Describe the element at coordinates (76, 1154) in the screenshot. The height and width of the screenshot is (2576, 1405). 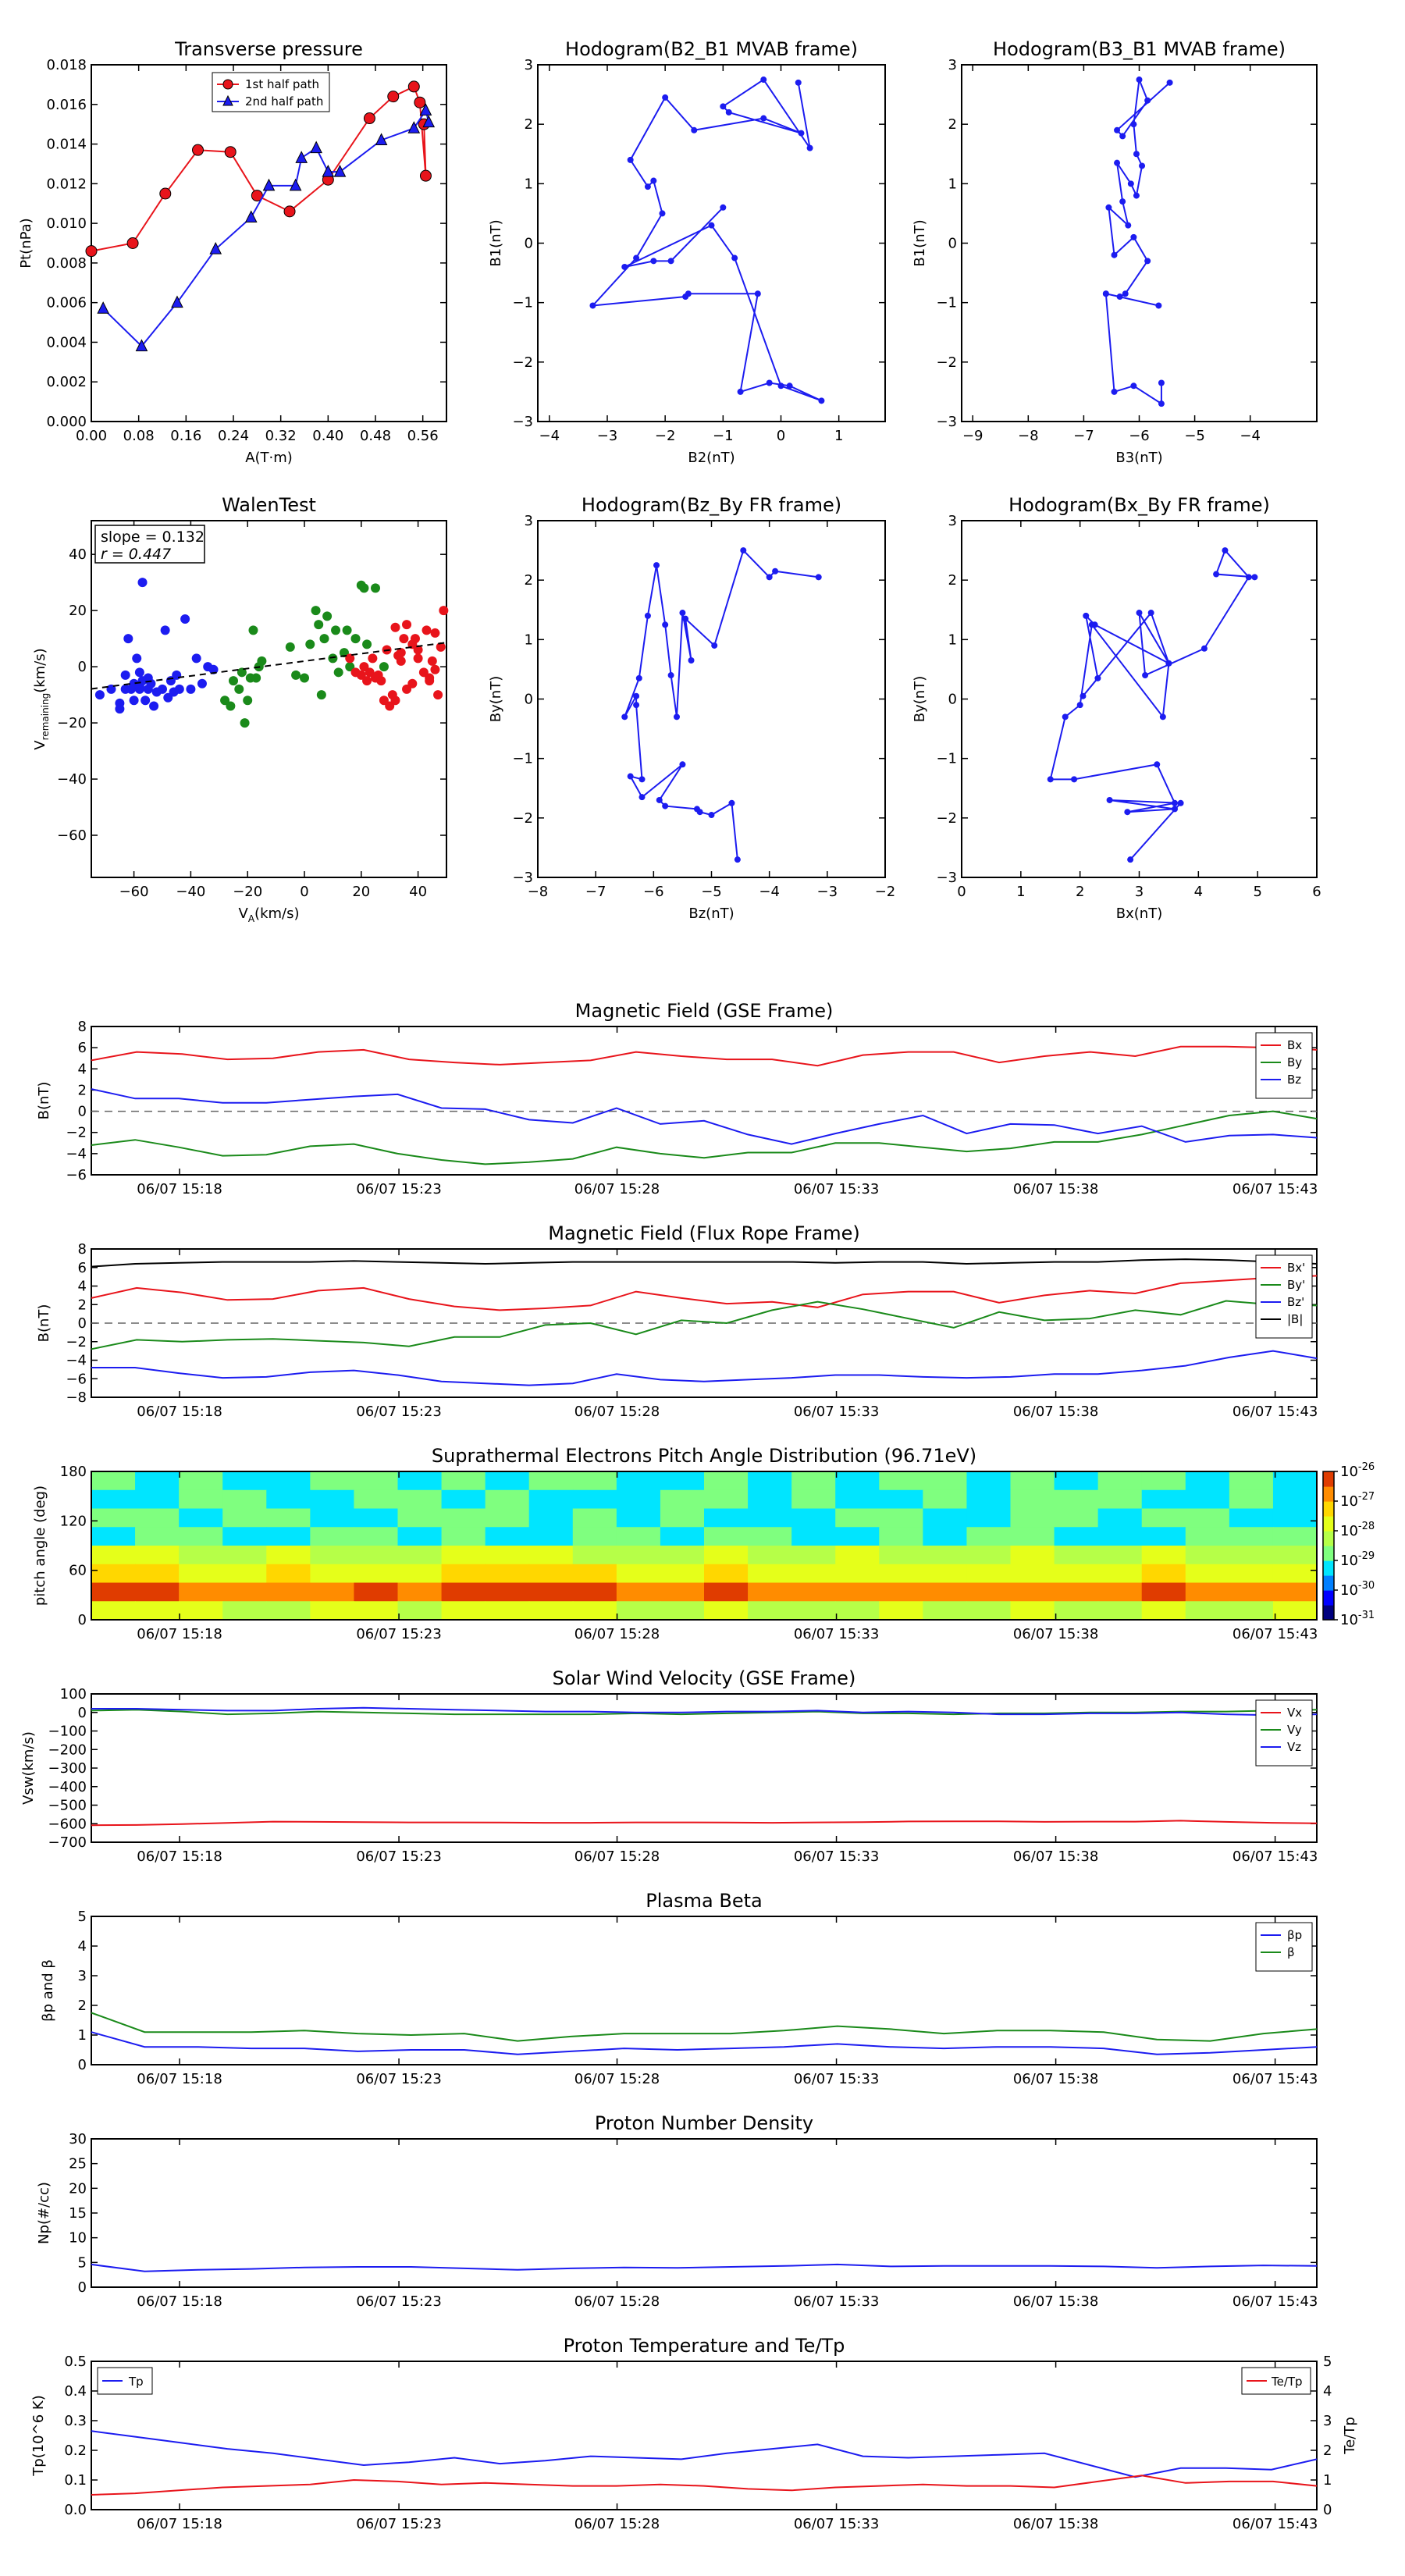
I see `y-tick-label: −4` at that location.